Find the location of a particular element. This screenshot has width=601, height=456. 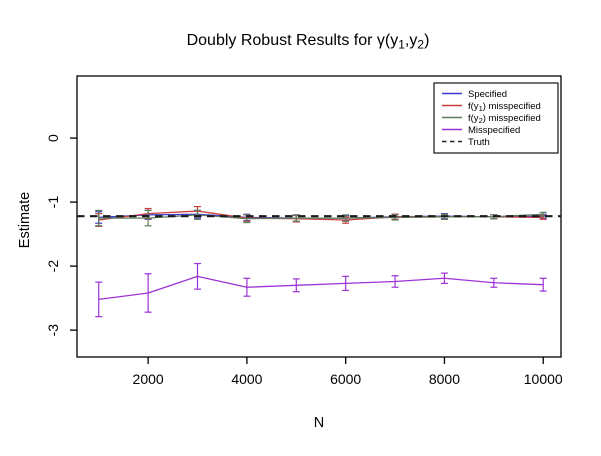

series-line-misspecified is located at coordinates (321, 288).